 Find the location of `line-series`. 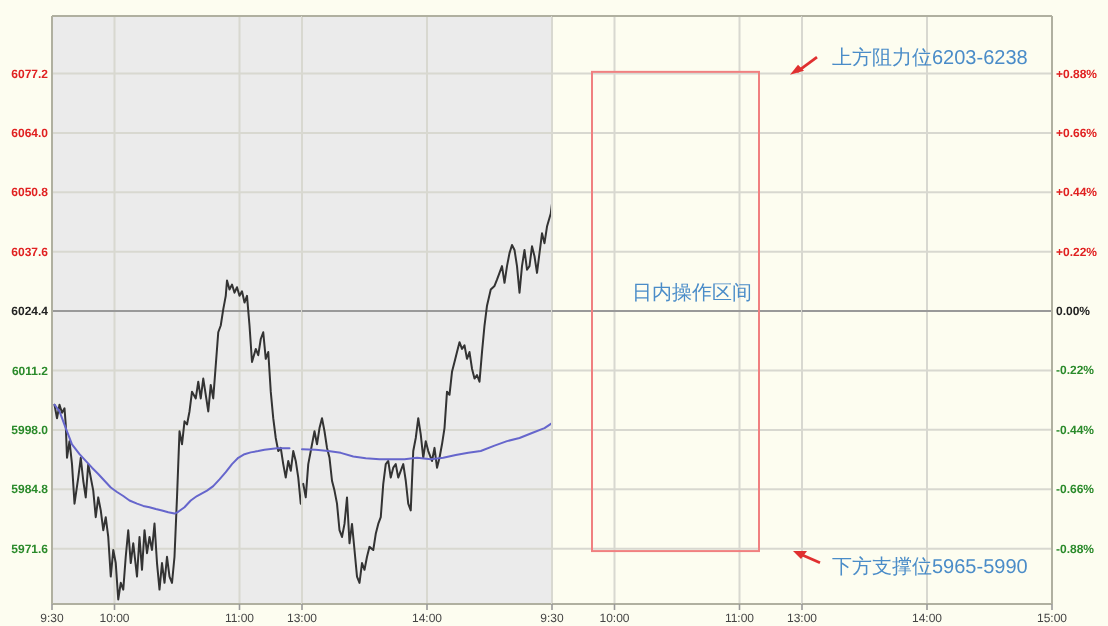

line-series is located at coordinates (172, 459).